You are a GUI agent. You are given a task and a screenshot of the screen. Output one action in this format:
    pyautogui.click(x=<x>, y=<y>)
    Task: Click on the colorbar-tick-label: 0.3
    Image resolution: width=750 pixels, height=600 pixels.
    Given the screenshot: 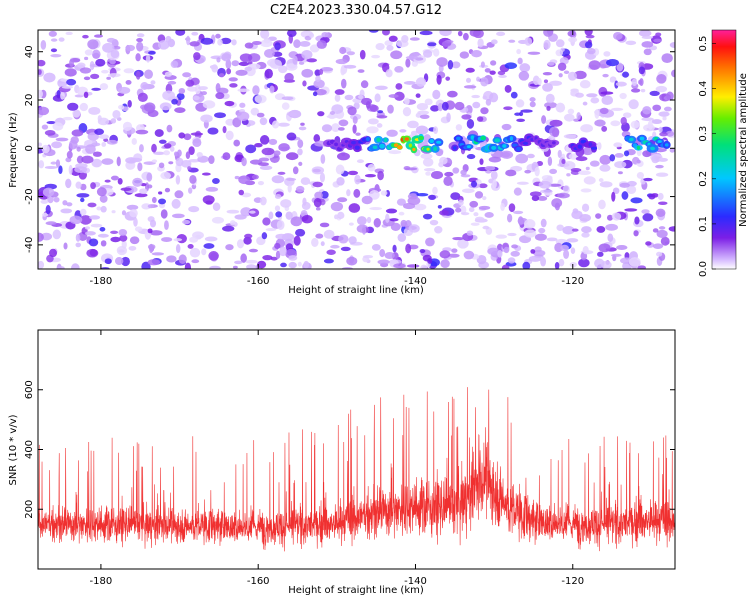 What is the action you would take?
    pyautogui.click(x=703, y=134)
    